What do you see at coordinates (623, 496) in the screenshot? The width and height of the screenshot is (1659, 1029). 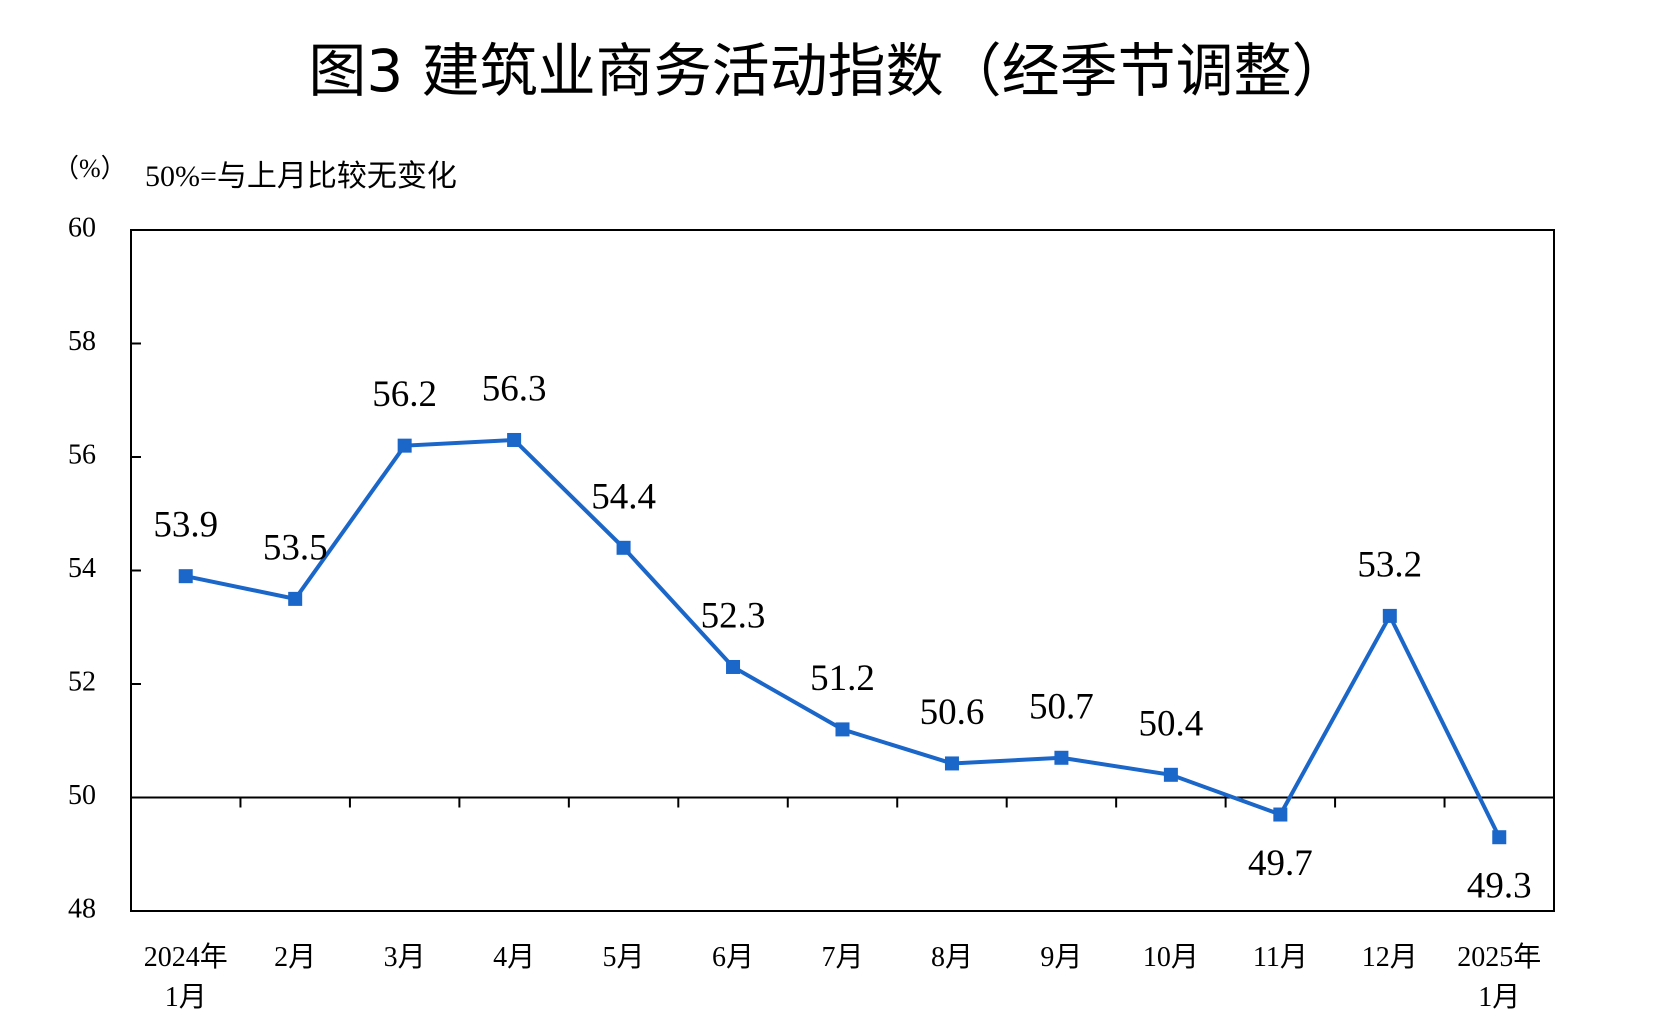 I see `data-label: 54.4` at bounding box center [623, 496].